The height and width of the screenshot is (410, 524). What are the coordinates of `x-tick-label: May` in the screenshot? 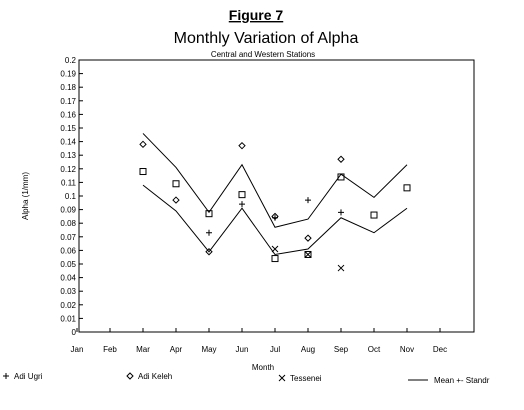 It's located at (208, 349).